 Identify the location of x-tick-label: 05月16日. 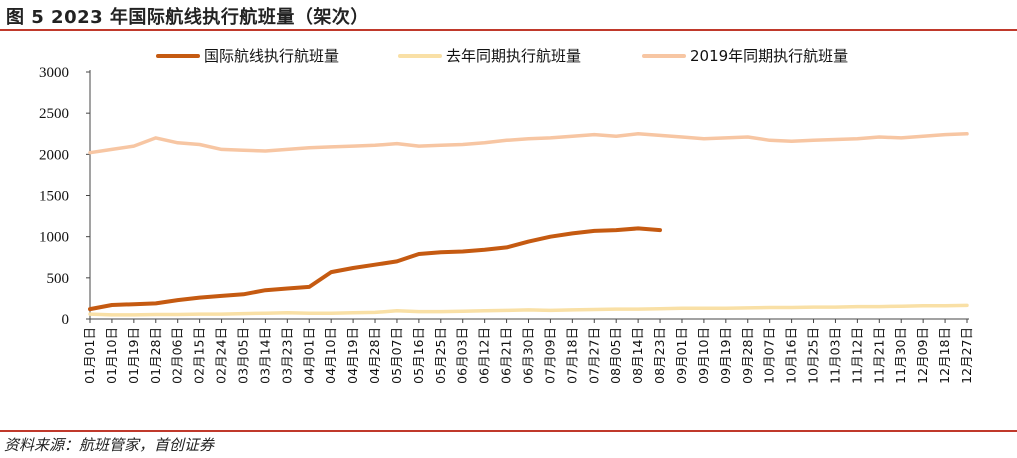
(418, 355).